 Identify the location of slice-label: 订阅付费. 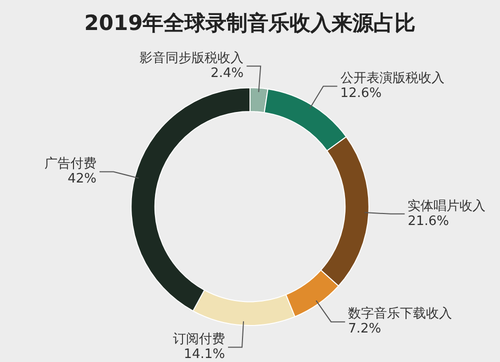
(199, 340).